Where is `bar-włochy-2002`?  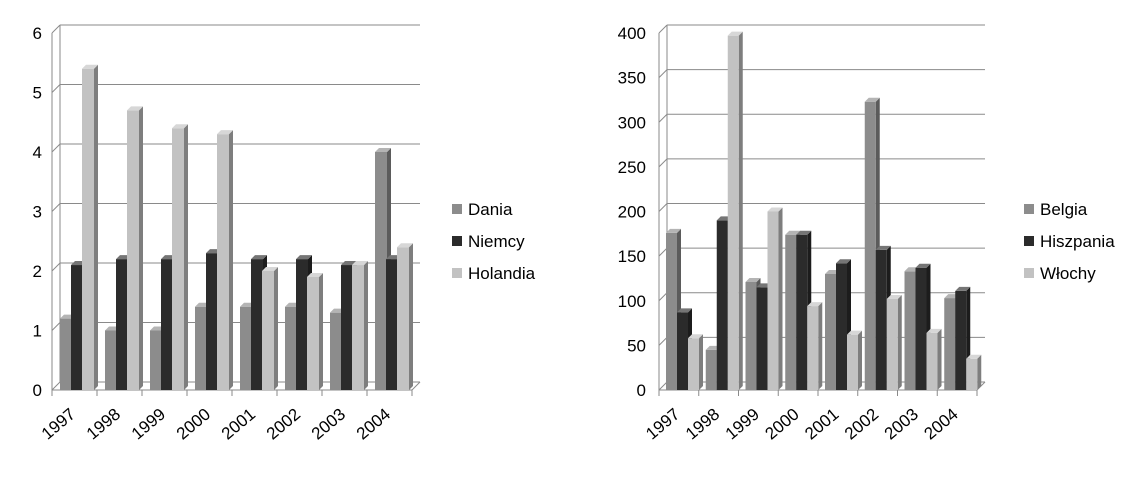 bar-włochy-2002 is located at coordinates (894, 342).